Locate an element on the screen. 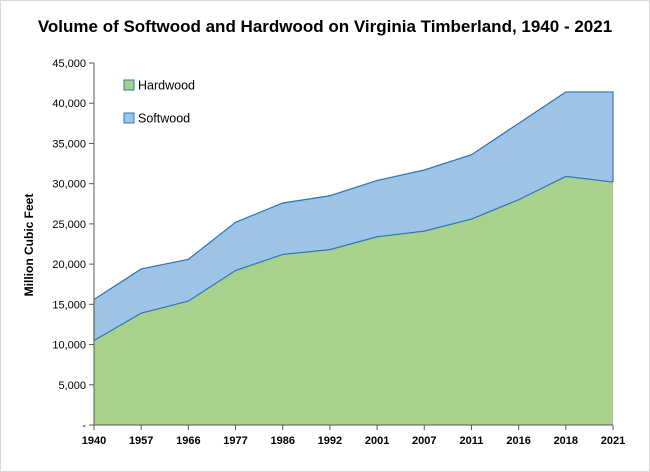  y-tick-label: 25,000 is located at coordinates (69, 225).